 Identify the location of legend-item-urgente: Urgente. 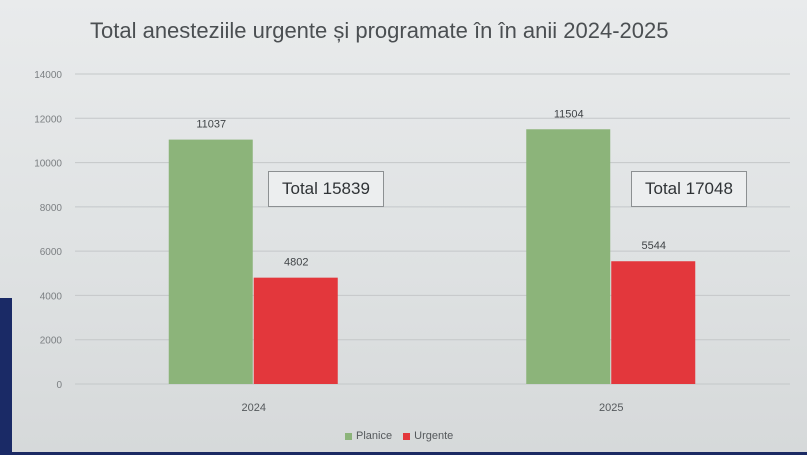
(428, 436).